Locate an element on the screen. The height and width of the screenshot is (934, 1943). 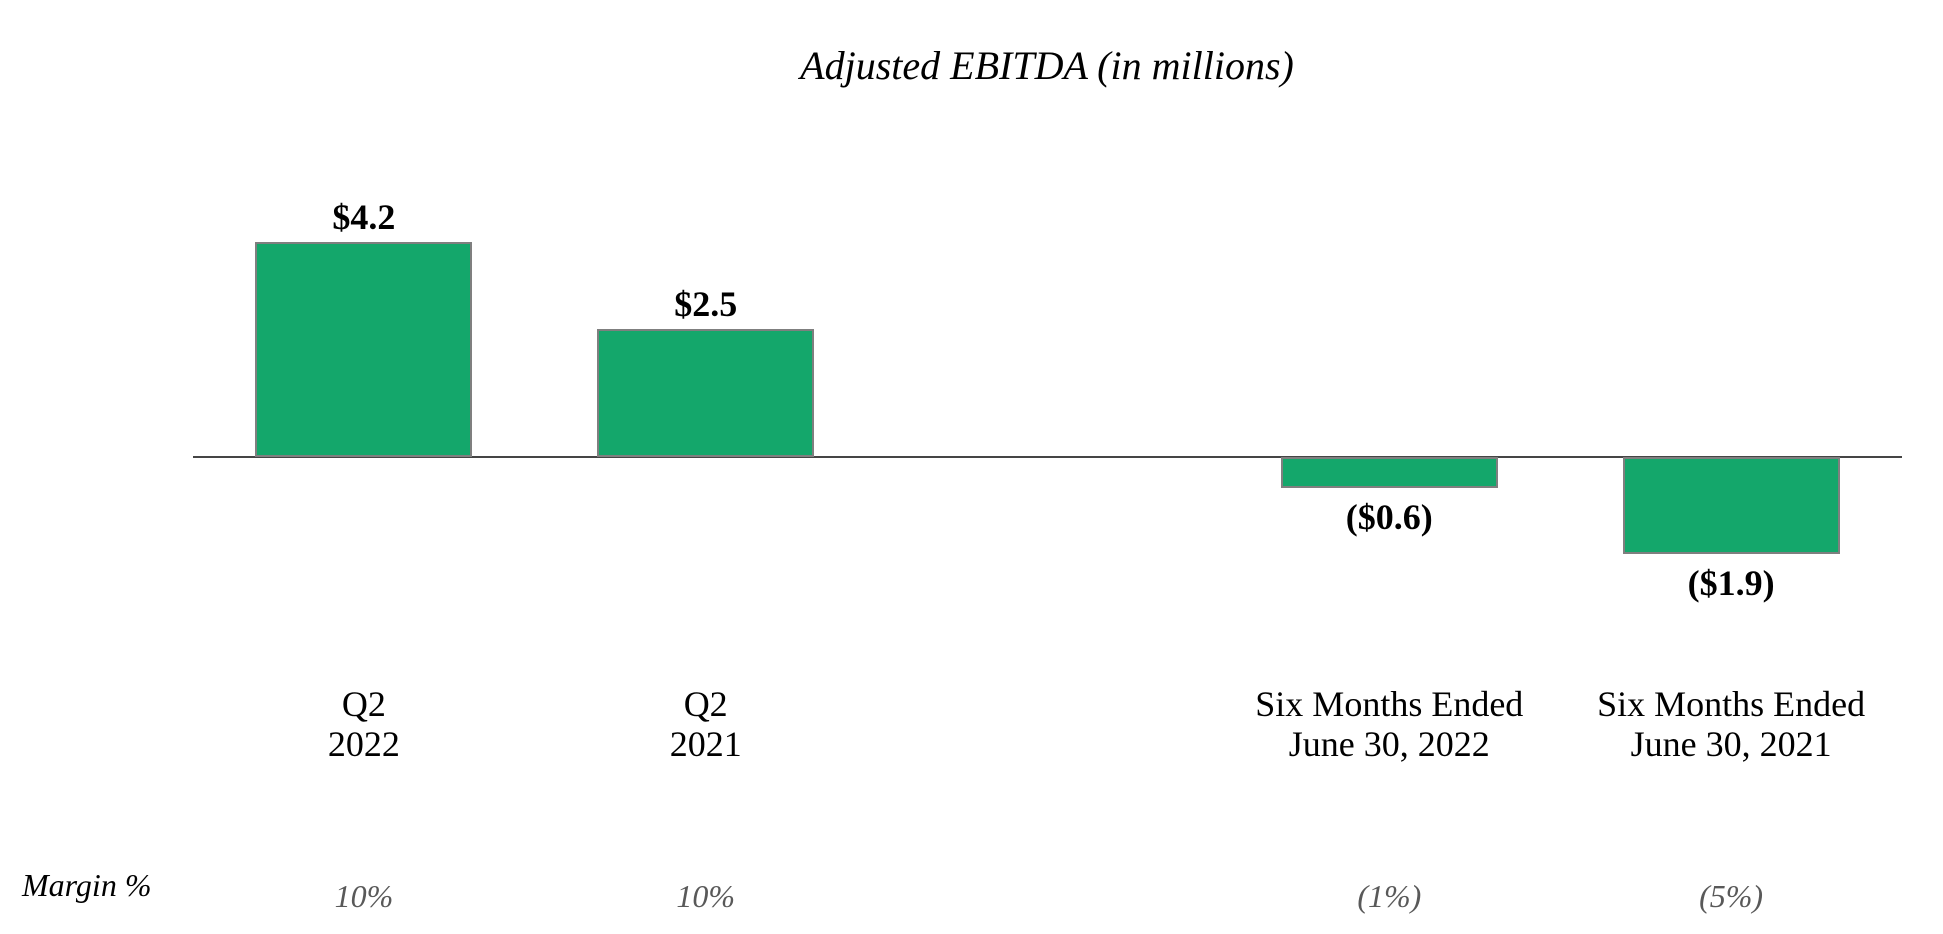
category-label-4: Six Months Ended June 30, 2021 is located at coordinates (1731, 724).